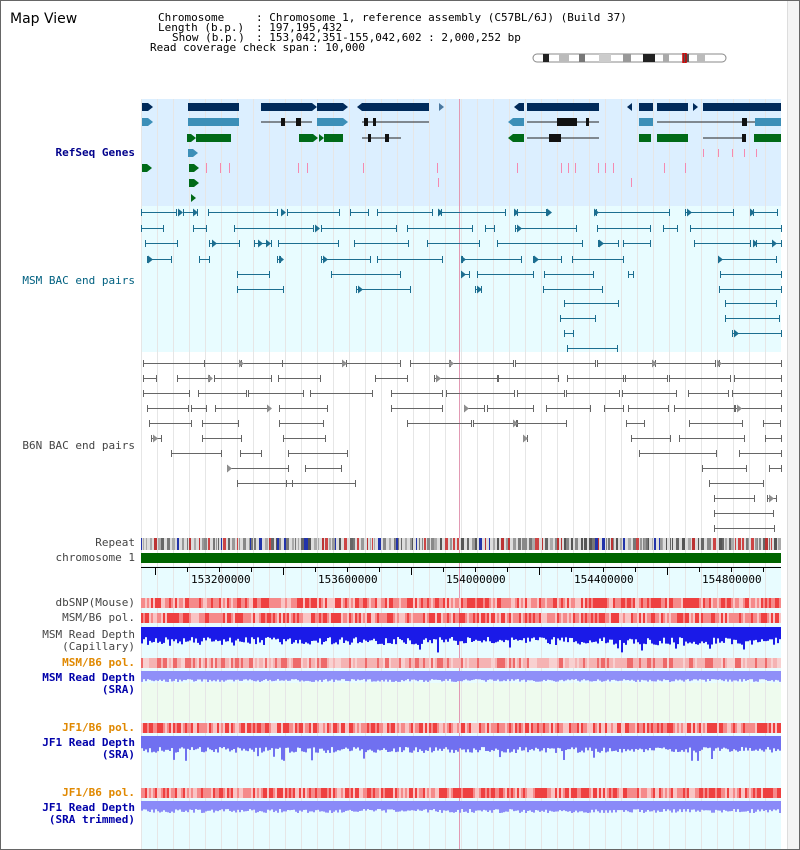 The height and width of the screenshot is (850, 800). Describe the element at coordinates (95, 602) in the screenshot. I see `track-label-dbsnp: dbSNP(Mouse)` at that location.